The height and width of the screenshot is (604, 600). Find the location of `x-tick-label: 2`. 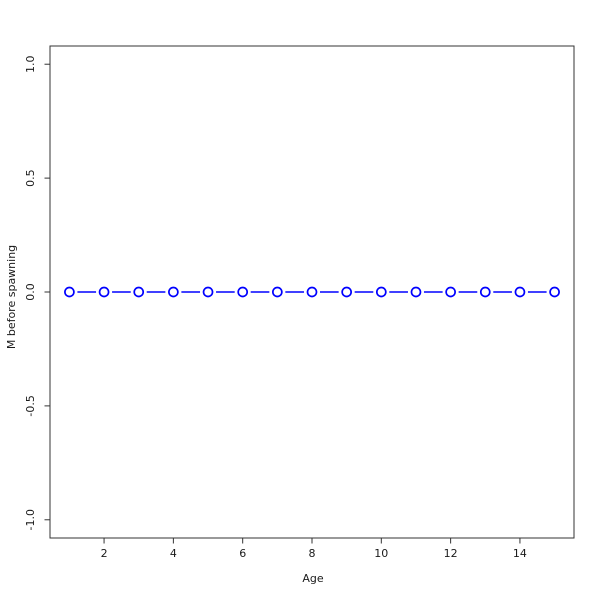

x-tick-label: 2 is located at coordinates (104, 553).